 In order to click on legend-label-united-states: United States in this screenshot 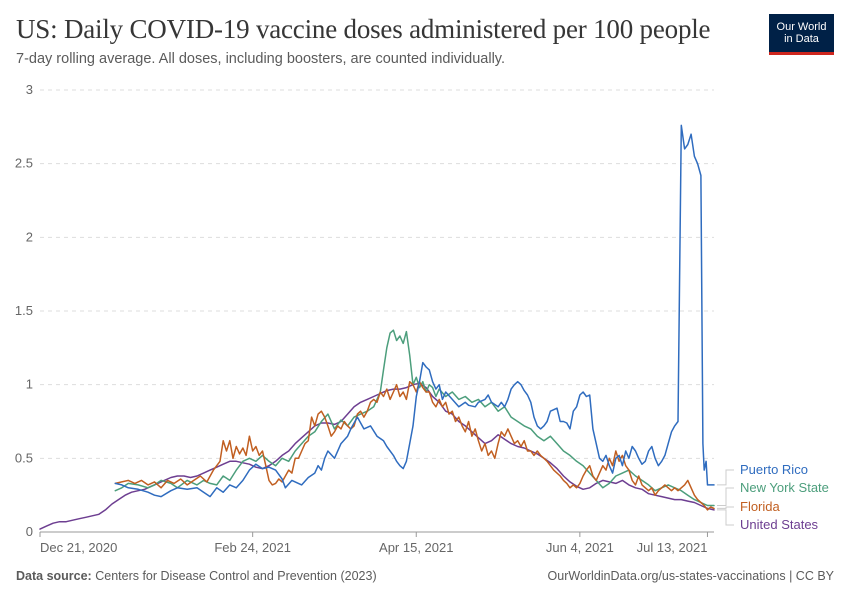, I will do `click(779, 524)`.